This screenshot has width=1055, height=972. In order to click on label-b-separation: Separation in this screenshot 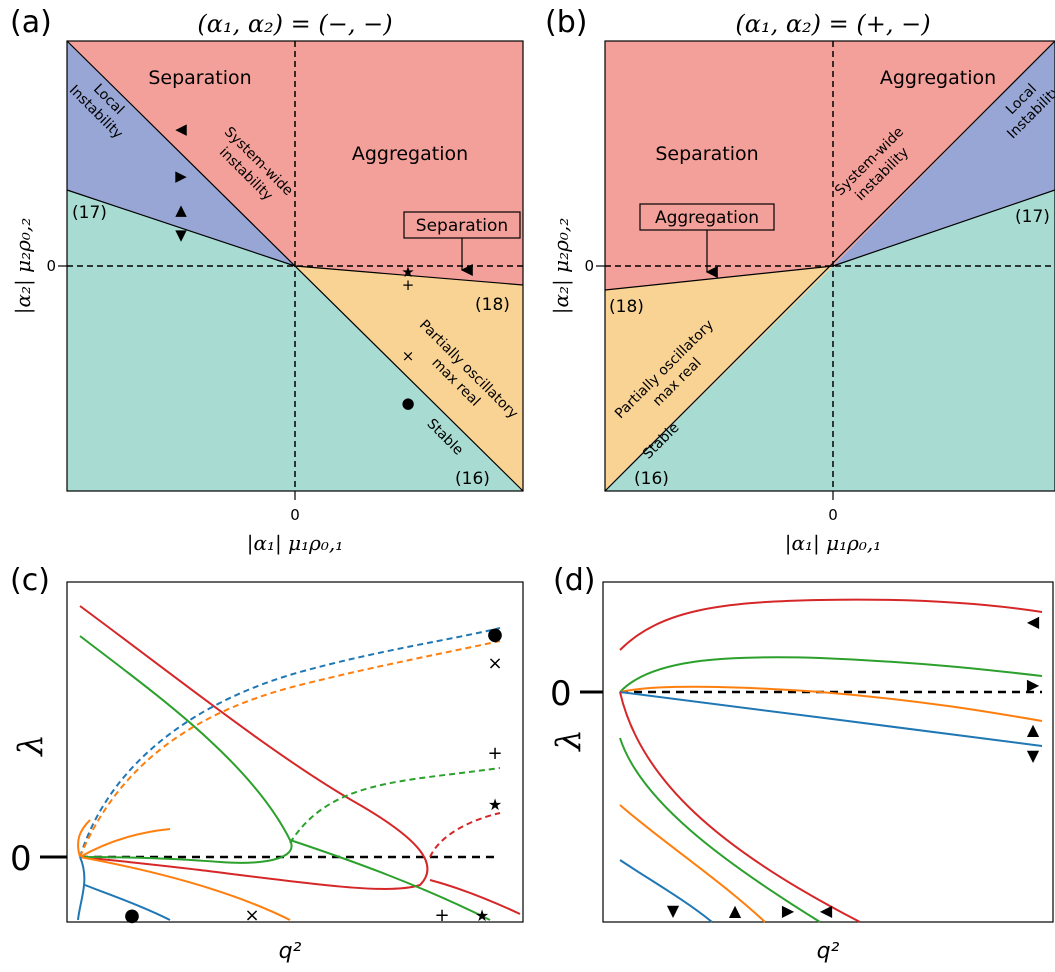, I will do `click(706, 154)`.